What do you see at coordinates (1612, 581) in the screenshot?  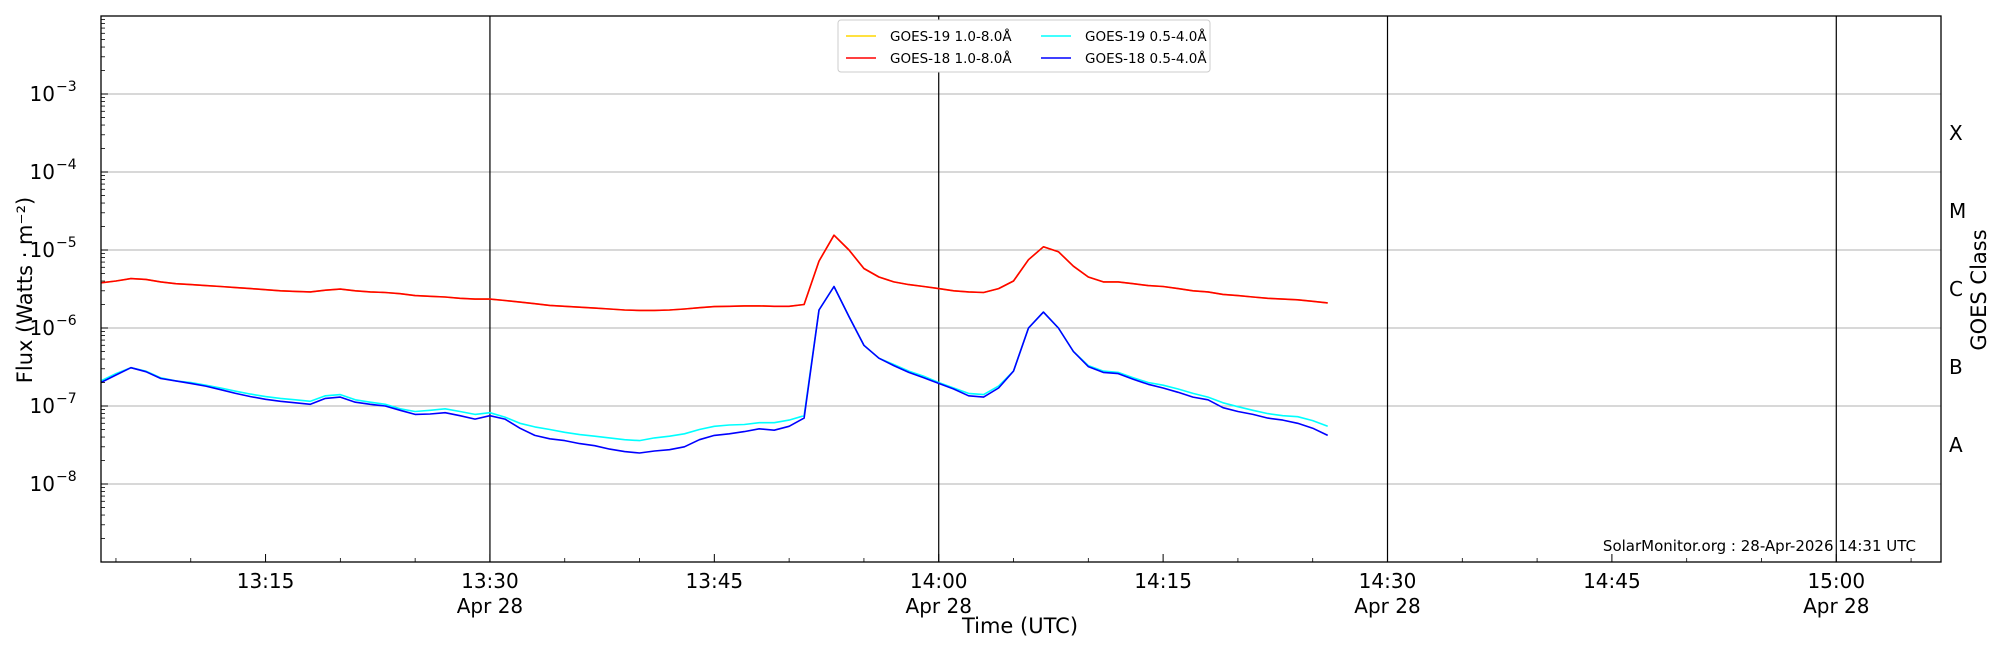 I see `x-tick-label: 14:45` at bounding box center [1612, 581].